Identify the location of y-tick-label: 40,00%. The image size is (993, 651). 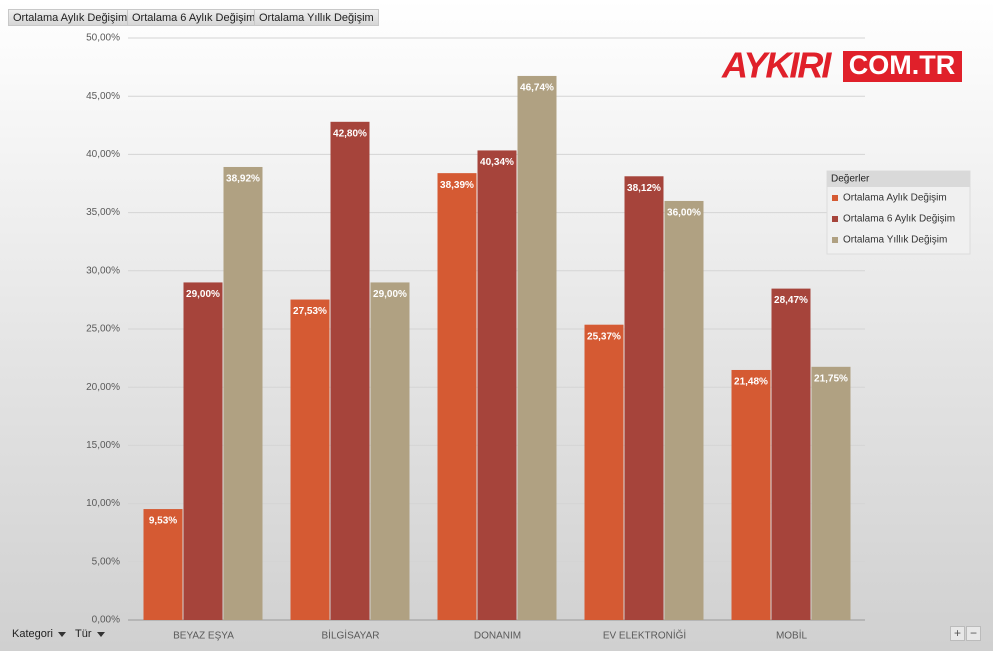
(103, 154).